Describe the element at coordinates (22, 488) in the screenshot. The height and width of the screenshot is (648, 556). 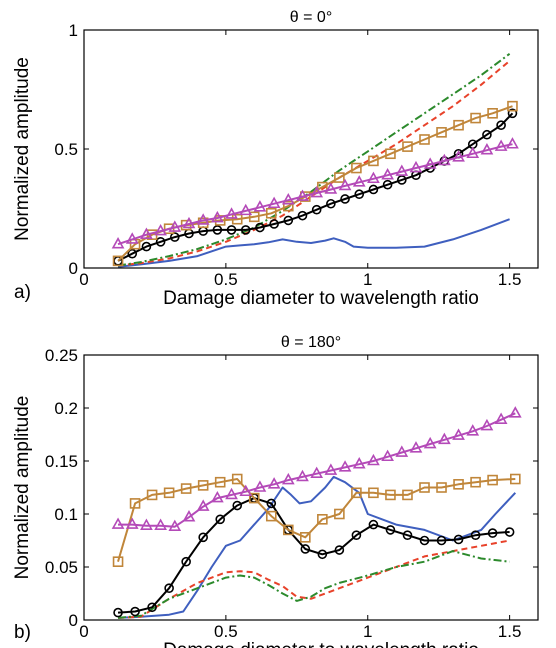
I see `y-axis-label: Normalized amplitude` at that location.